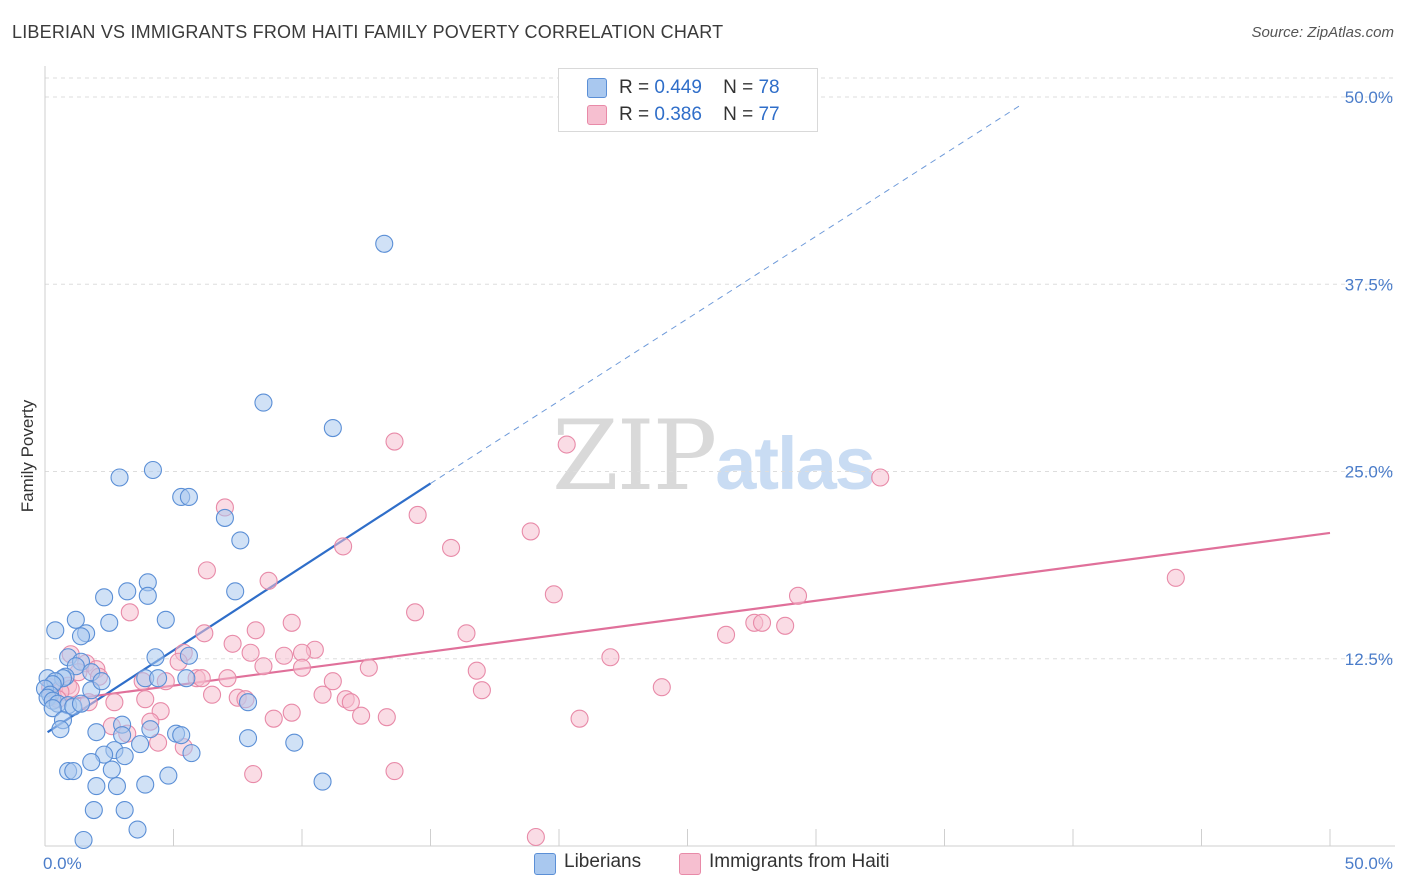 The width and height of the screenshot is (1406, 892). I want to click on x-tick-label-max: 50.0%, so click(1369, 863).